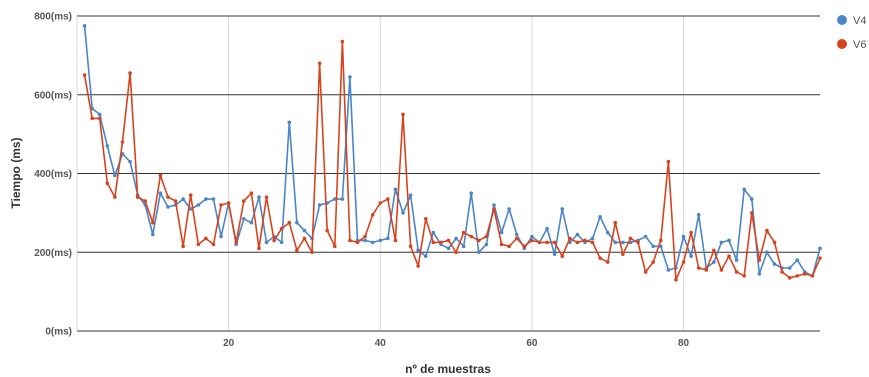  I want to click on y-axis-title: Tiempo (ms), so click(16, 172).